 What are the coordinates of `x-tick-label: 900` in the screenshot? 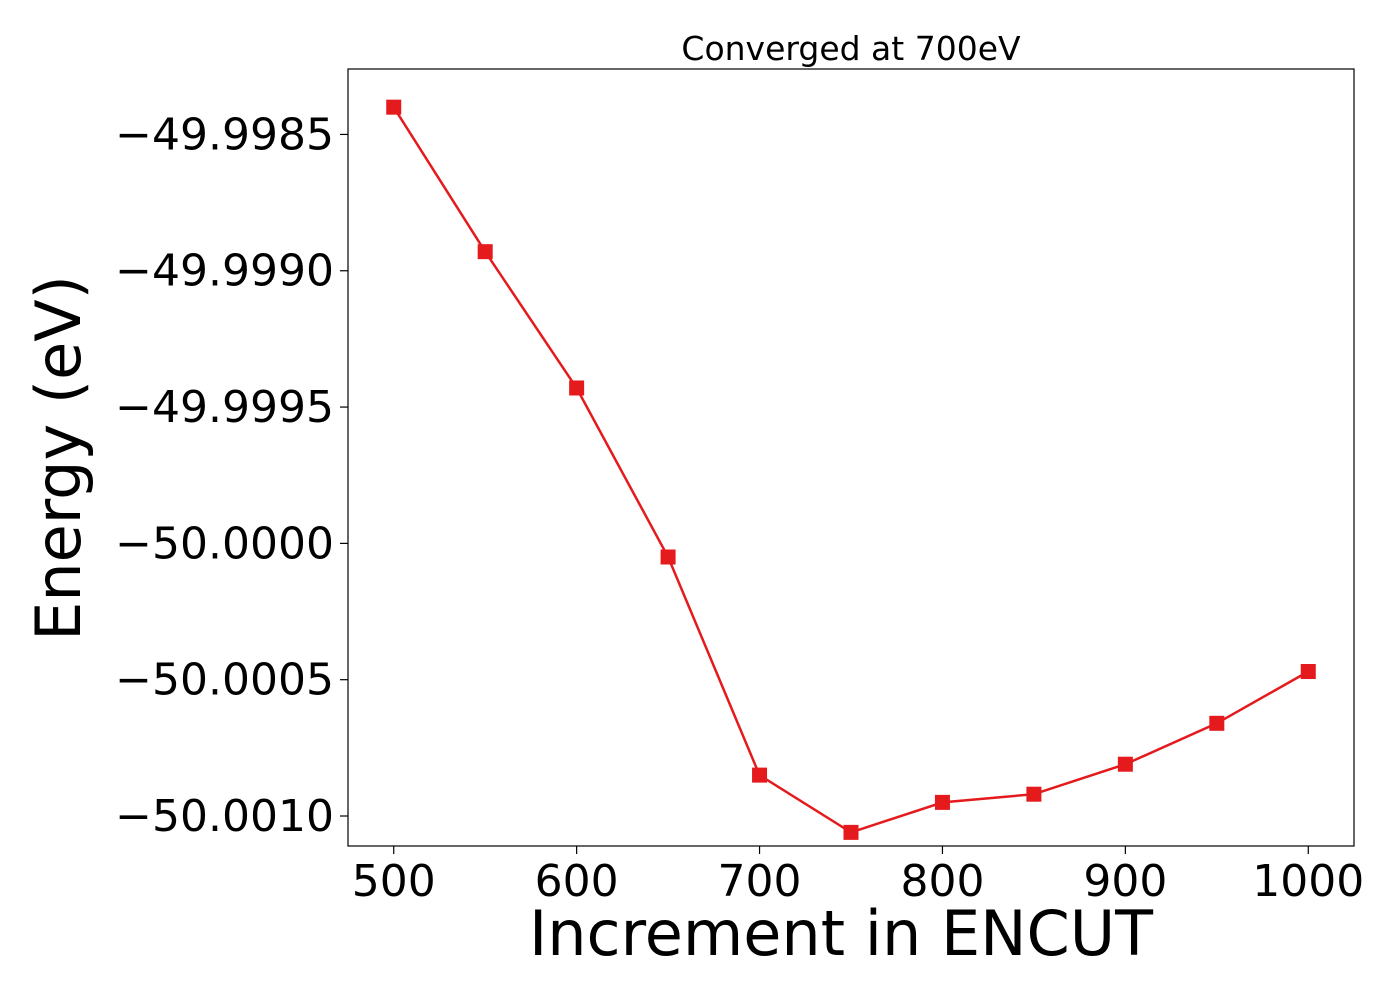 It's located at (1125, 881).